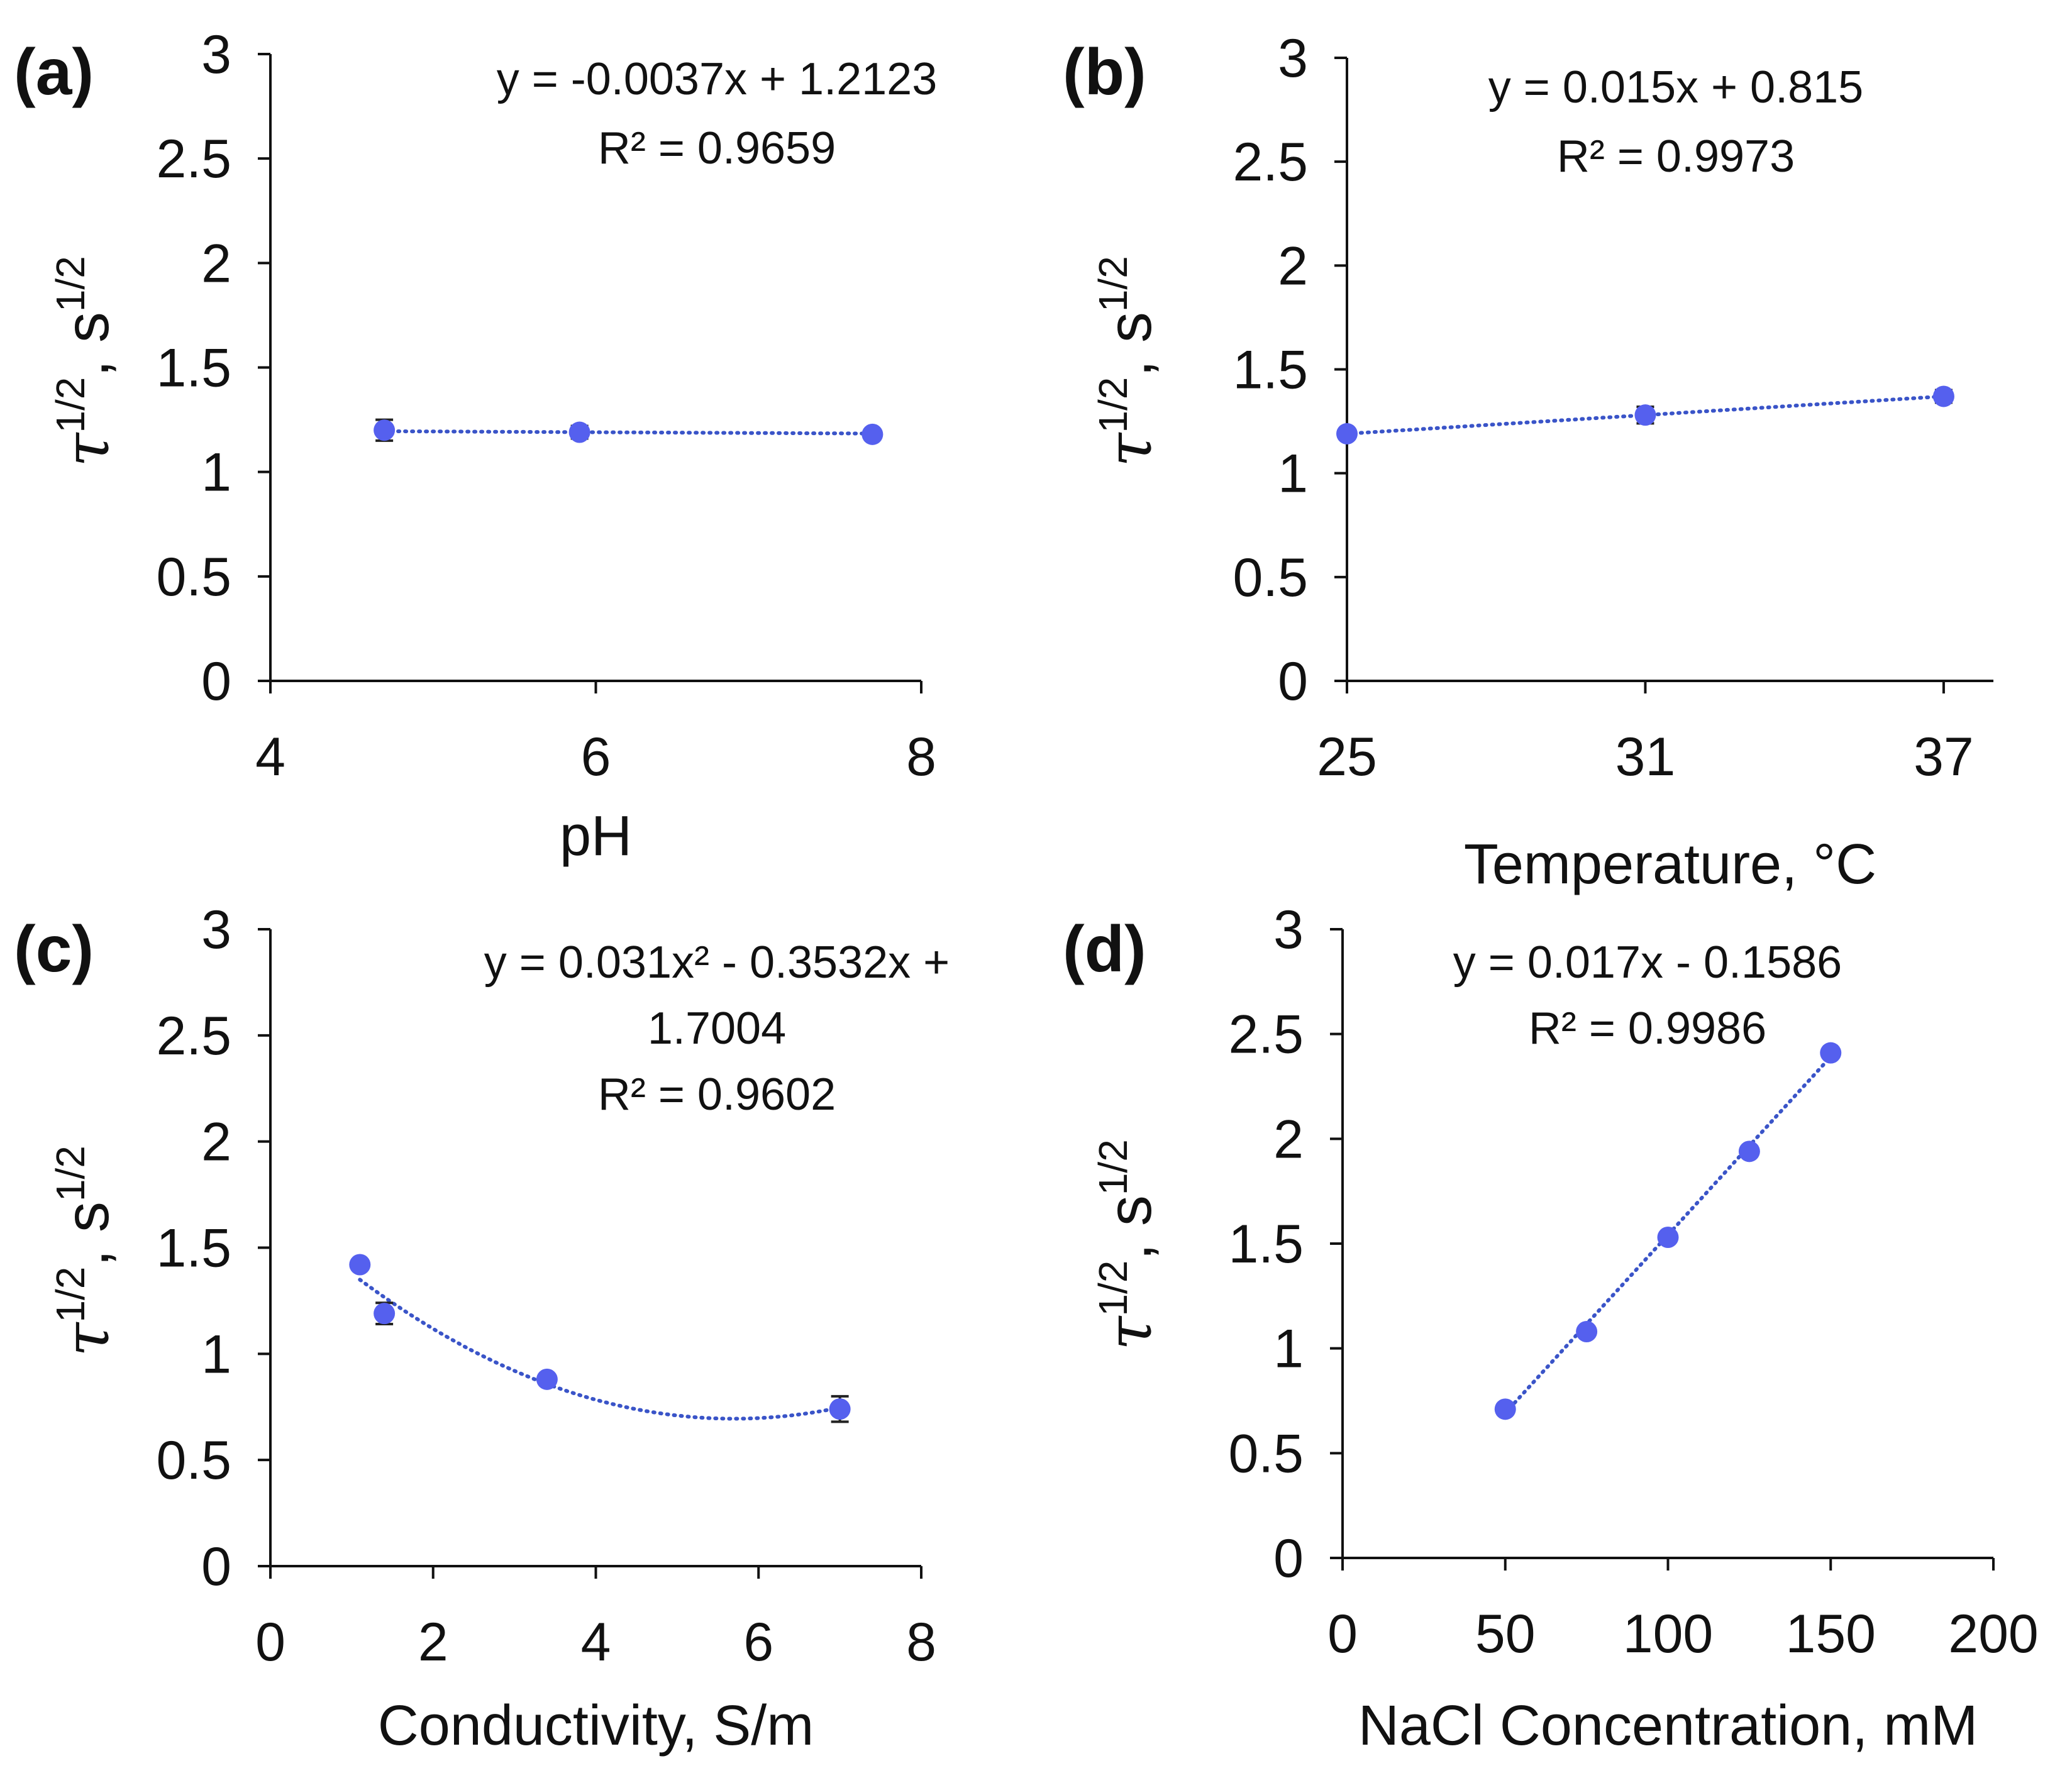  What do you see at coordinates (1104, 72) in the screenshot?
I see `panel-label: (b)` at bounding box center [1104, 72].